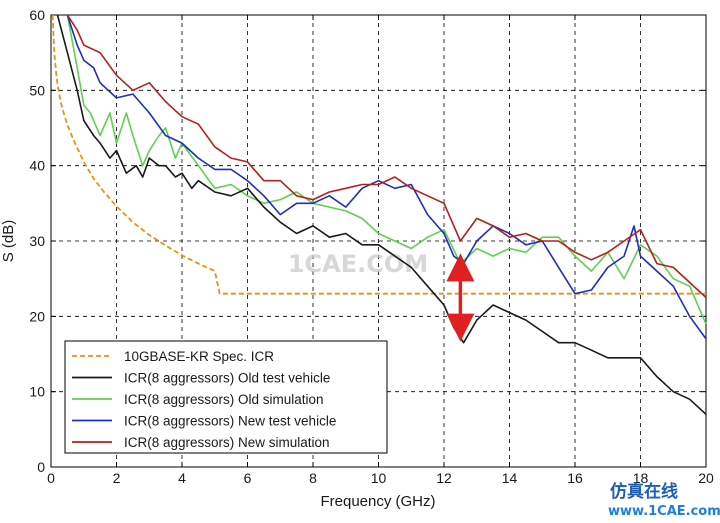 This screenshot has height=523, width=720. Describe the element at coordinates (117, 478) in the screenshot. I see `x-tick-label: 2` at that location.